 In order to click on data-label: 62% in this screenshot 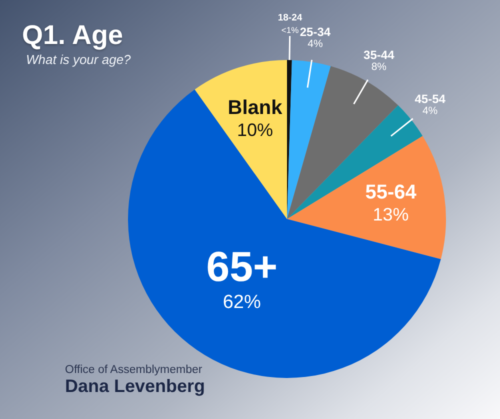, I will do `click(241, 302)`.